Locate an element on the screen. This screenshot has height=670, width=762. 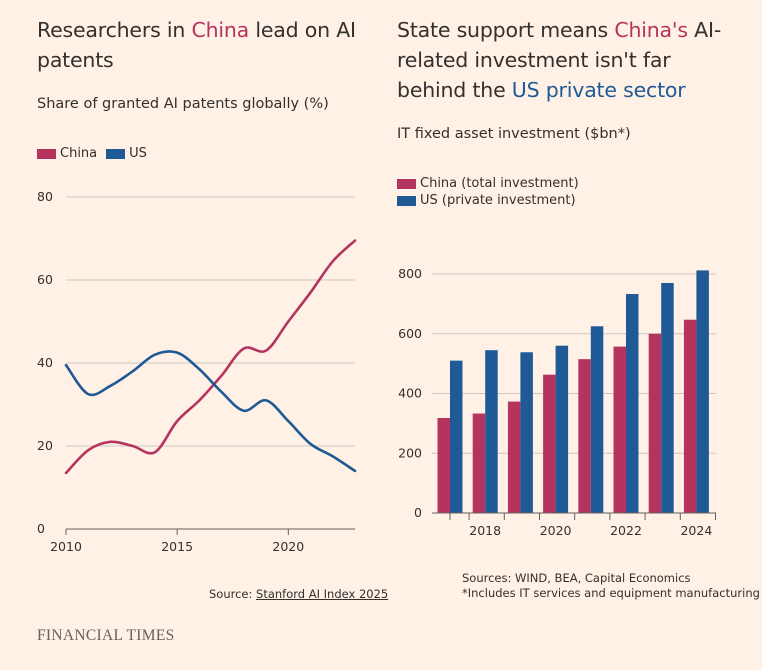
bar-us-2022 is located at coordinates (632, 403).